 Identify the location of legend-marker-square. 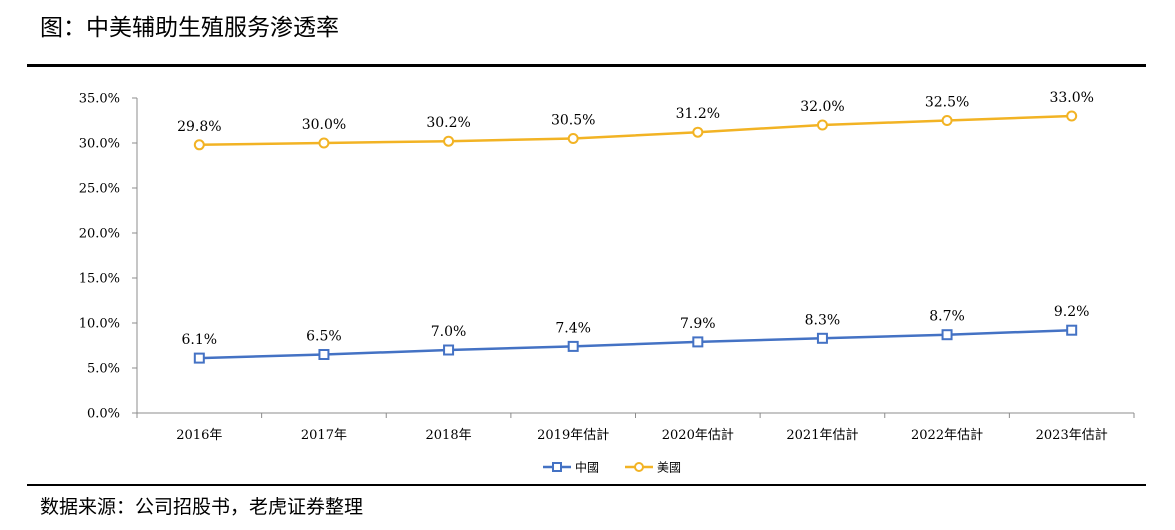
(557, 467).